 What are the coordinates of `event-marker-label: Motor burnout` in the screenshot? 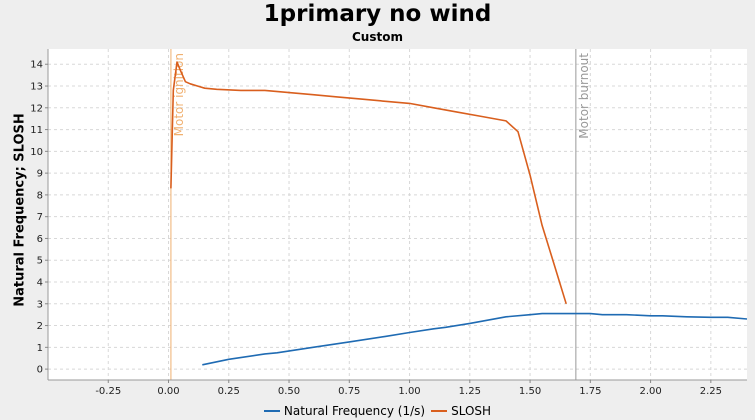 It's located at (584, 96).